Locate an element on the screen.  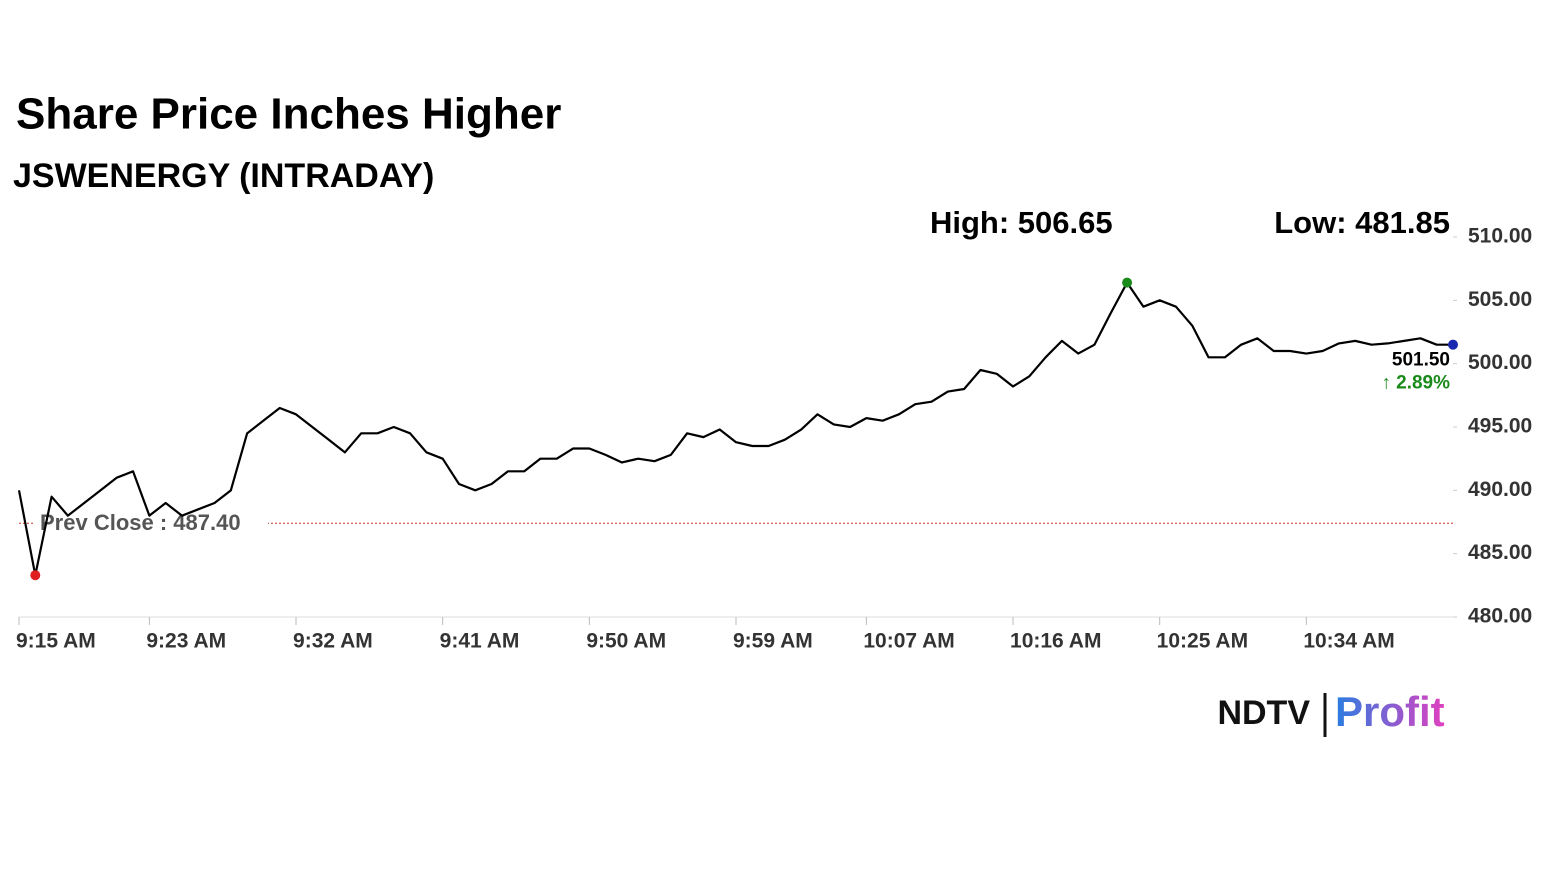
x-tick-label: 9:23 AM is located at coordinates (186, 641).